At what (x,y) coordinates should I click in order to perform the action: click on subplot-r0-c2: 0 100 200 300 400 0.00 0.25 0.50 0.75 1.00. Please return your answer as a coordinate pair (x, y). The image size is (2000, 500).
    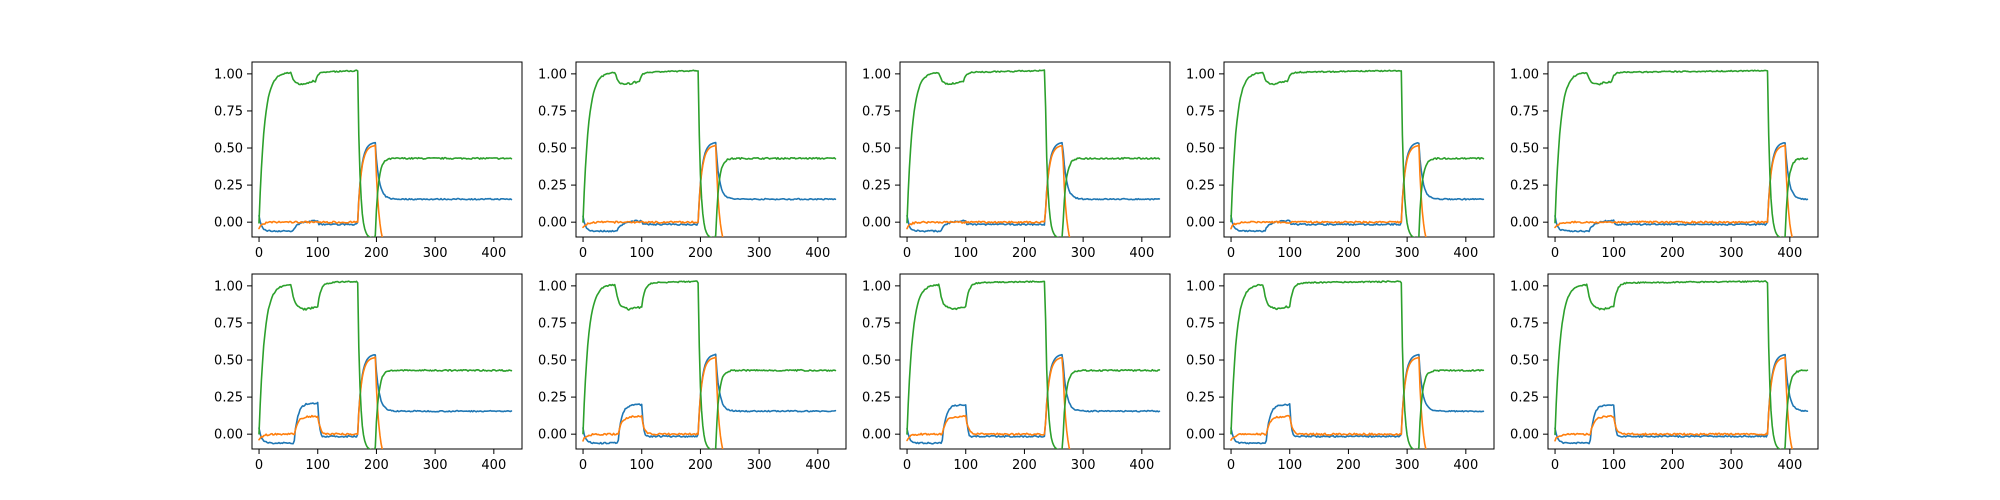
    Looking at the image, I should click on (1016, 161).